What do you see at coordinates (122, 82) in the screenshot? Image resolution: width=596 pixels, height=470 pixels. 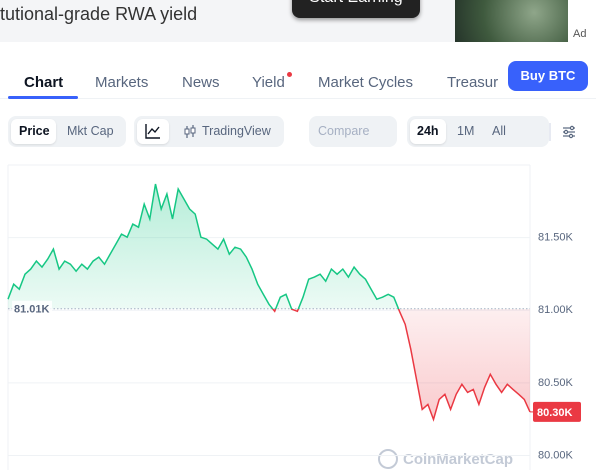 I see `tab: Markets` at bounding box center [122, 82].